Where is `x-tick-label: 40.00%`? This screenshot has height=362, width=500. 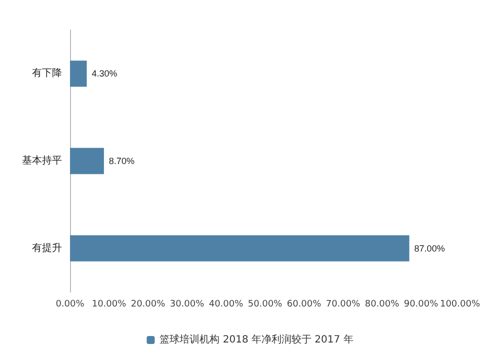 x-tick-label: 40.00% is located at coordinates (226, 305).